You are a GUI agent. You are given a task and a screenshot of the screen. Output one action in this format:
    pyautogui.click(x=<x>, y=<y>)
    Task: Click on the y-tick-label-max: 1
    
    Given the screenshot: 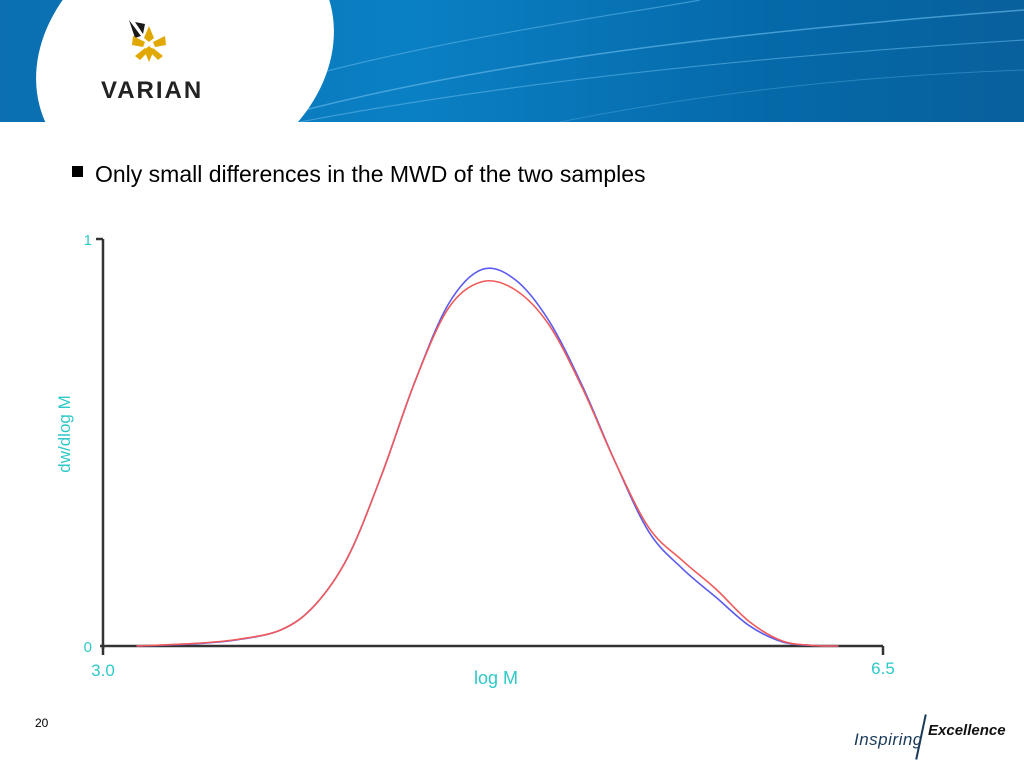 What is the action you would take?
    pyautogui.click(x=88, y=240)
    